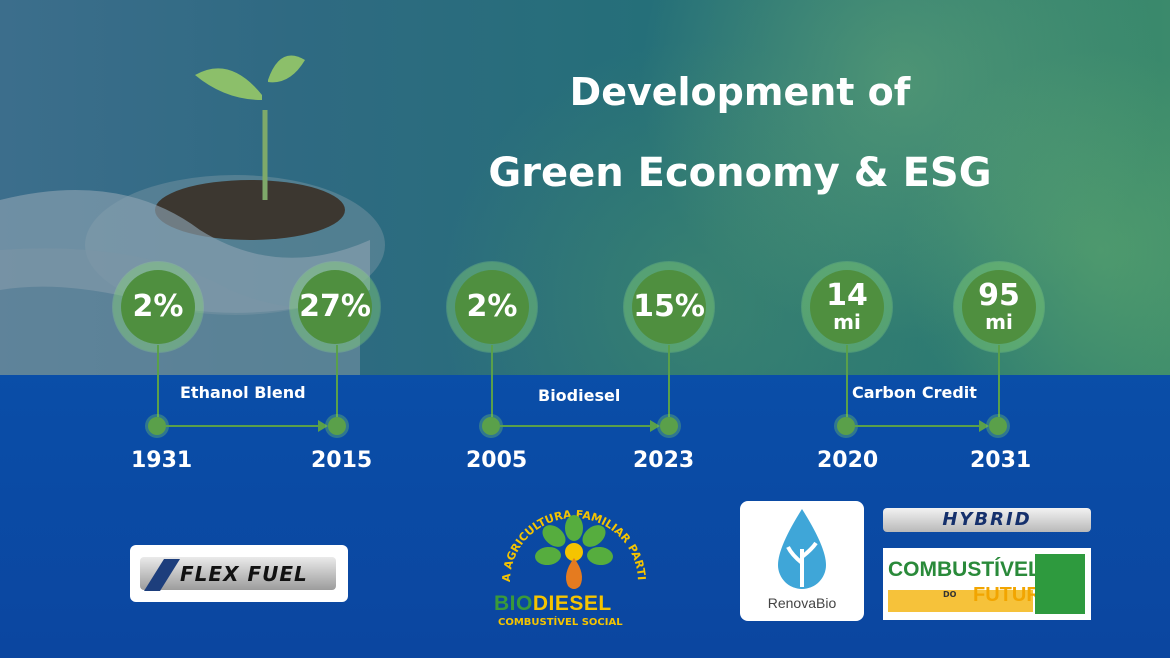 Image resolution: width=1170 pixels, height=658 pixels. Describe the element at coordinates (560, 622) in the screenshot. I see `biodiesel-subtitle: COMBUSTÍVEL SOCIAL` at that location.